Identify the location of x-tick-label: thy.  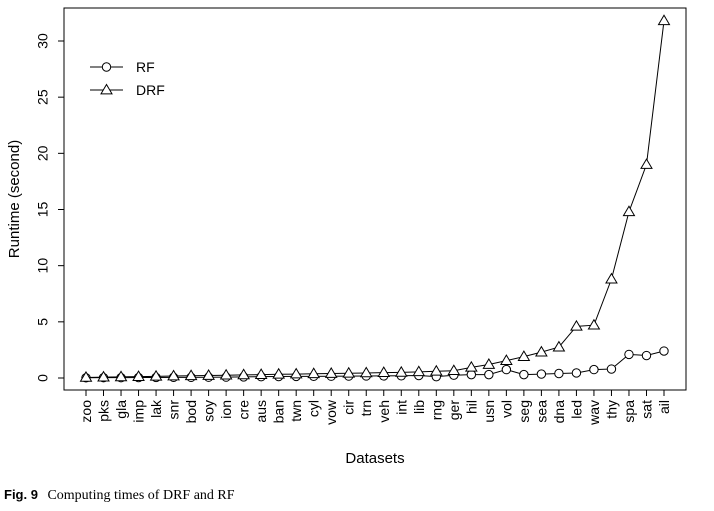
(611, 409).